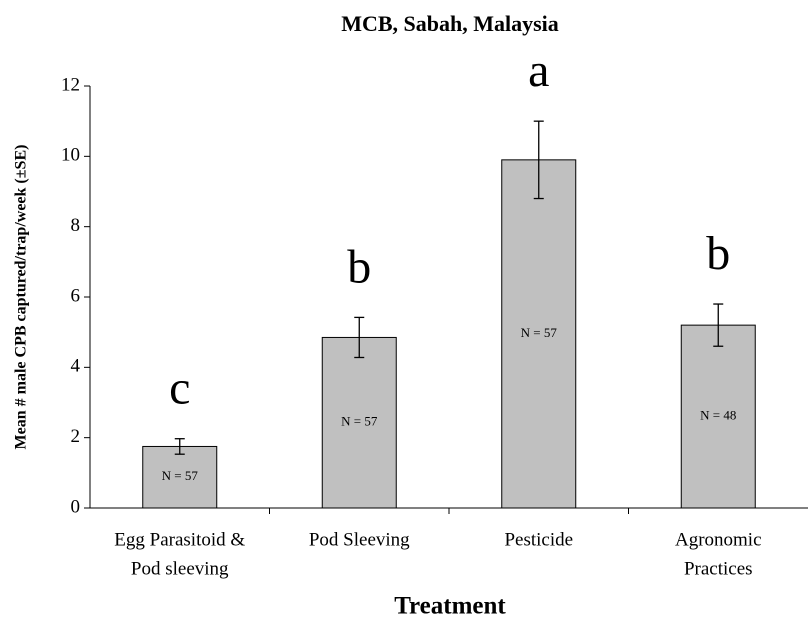  I want to click on group-letter: a, so click(538, 70).